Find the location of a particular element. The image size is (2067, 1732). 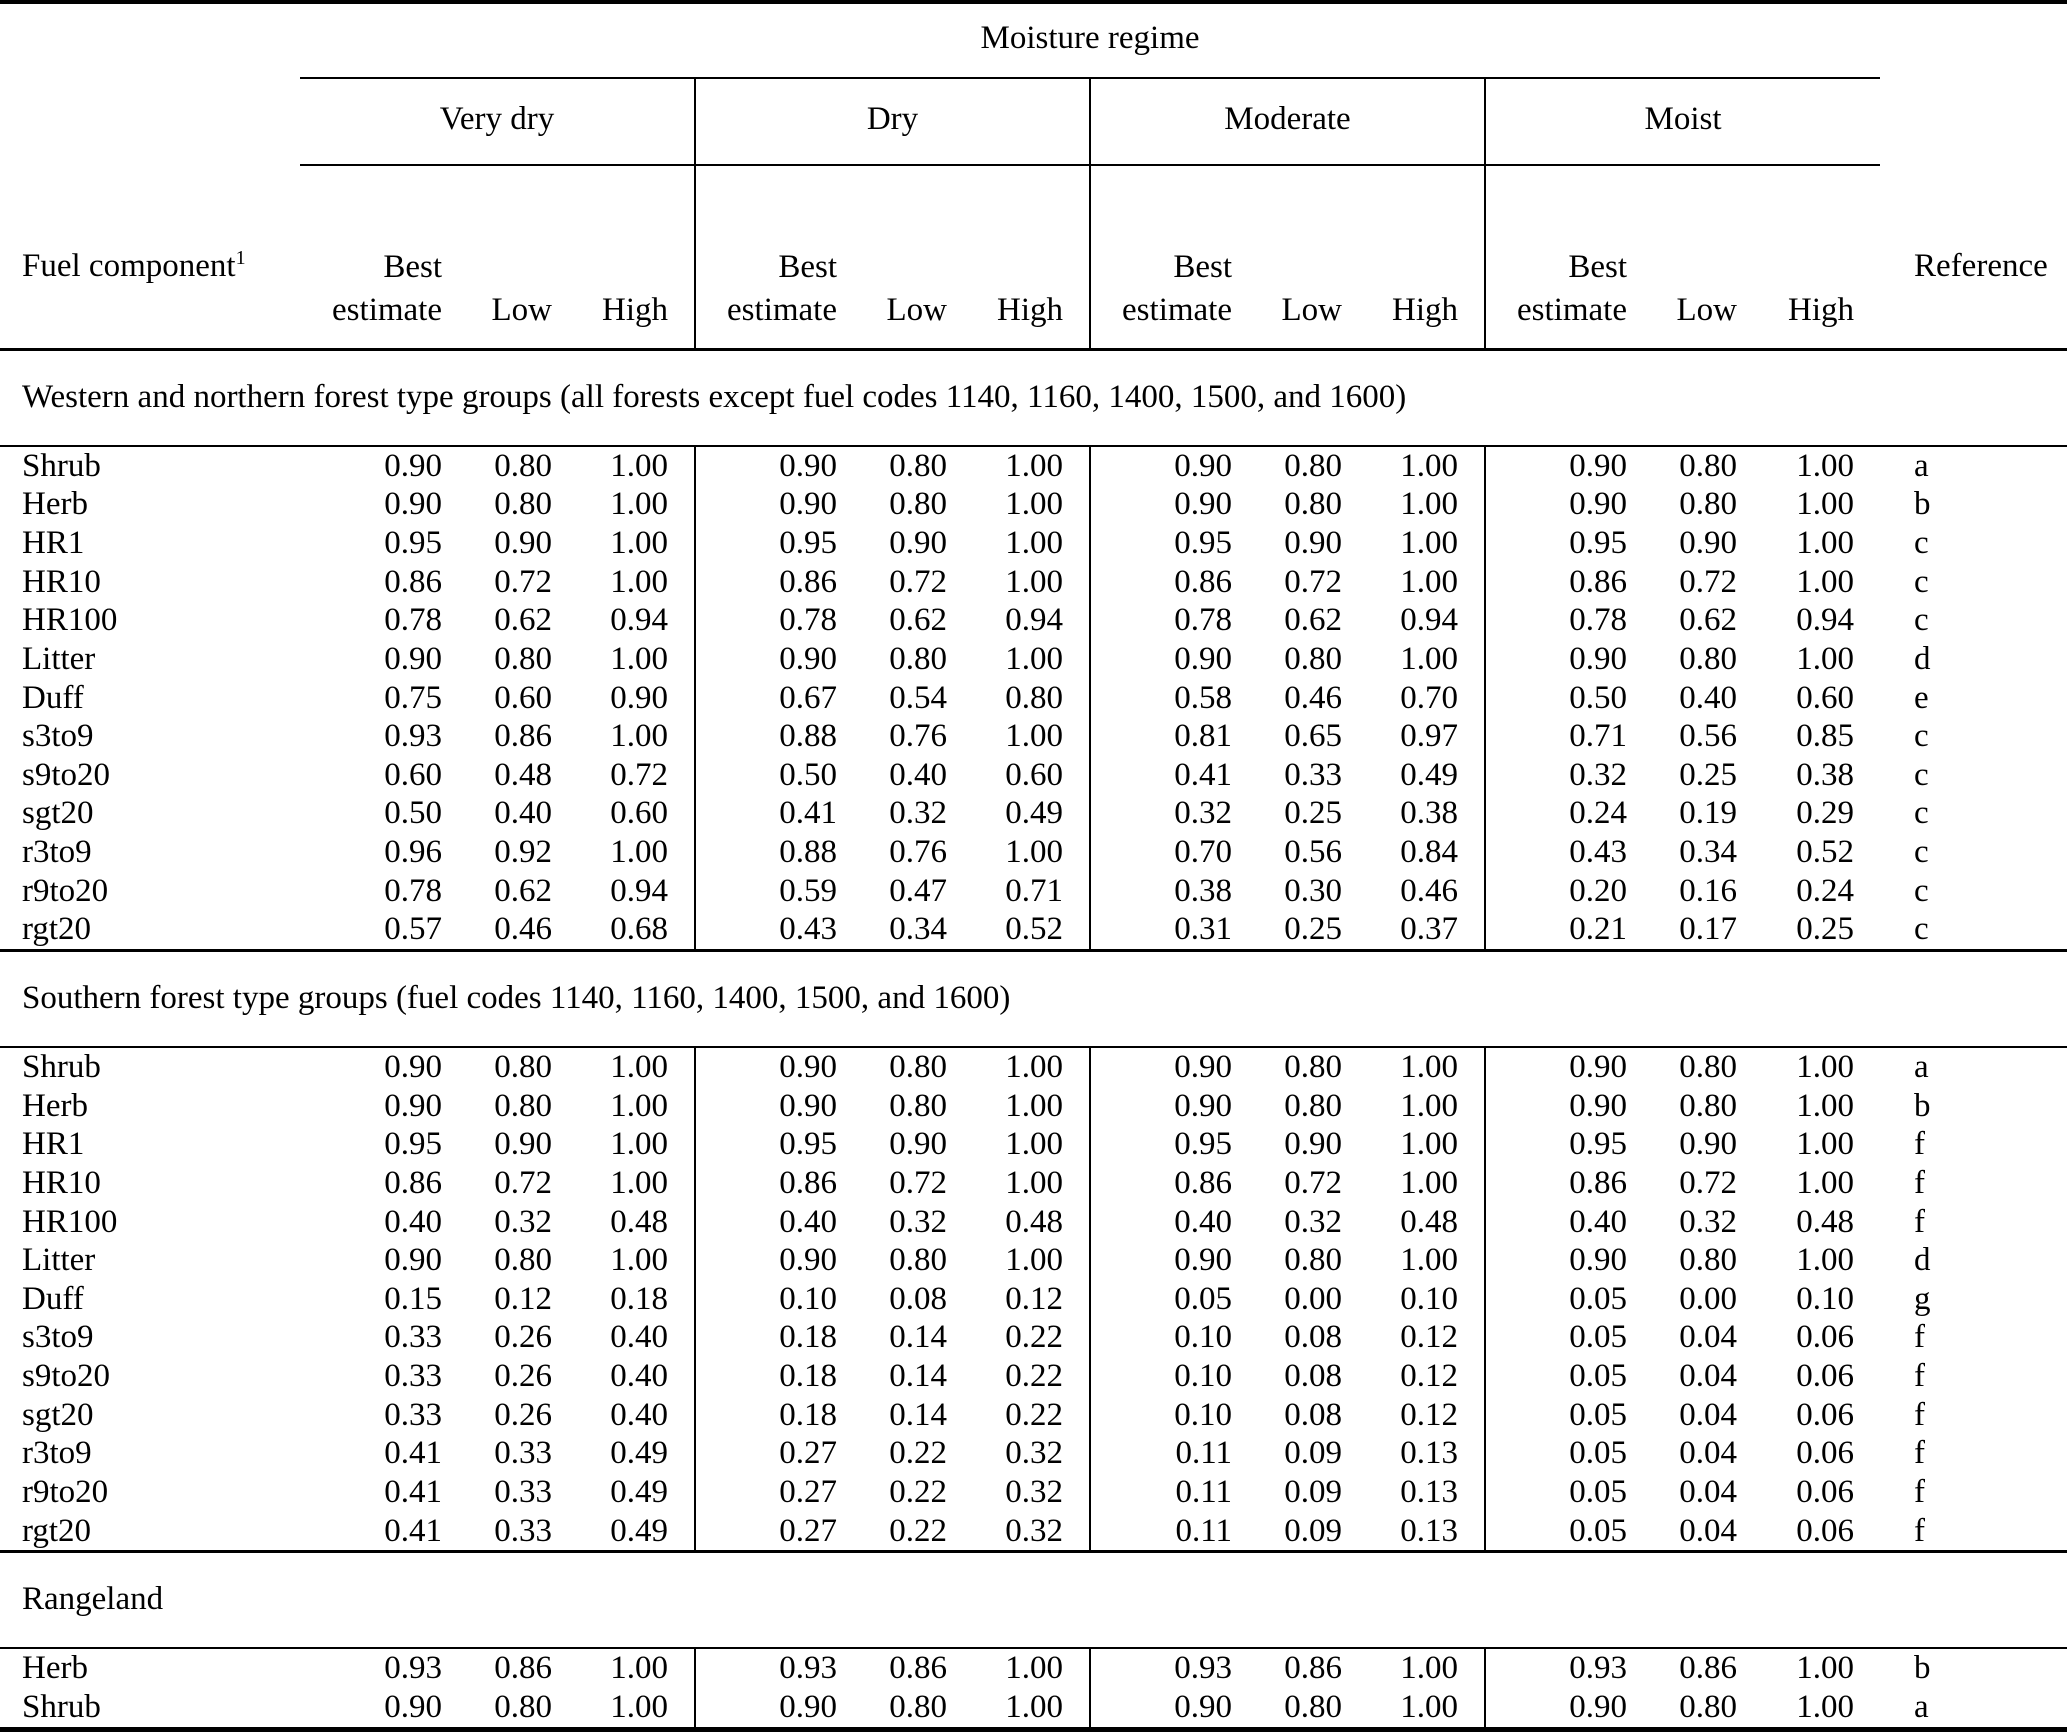

regime-header-moderate: Moderate is located at coordinates (1287, 122).